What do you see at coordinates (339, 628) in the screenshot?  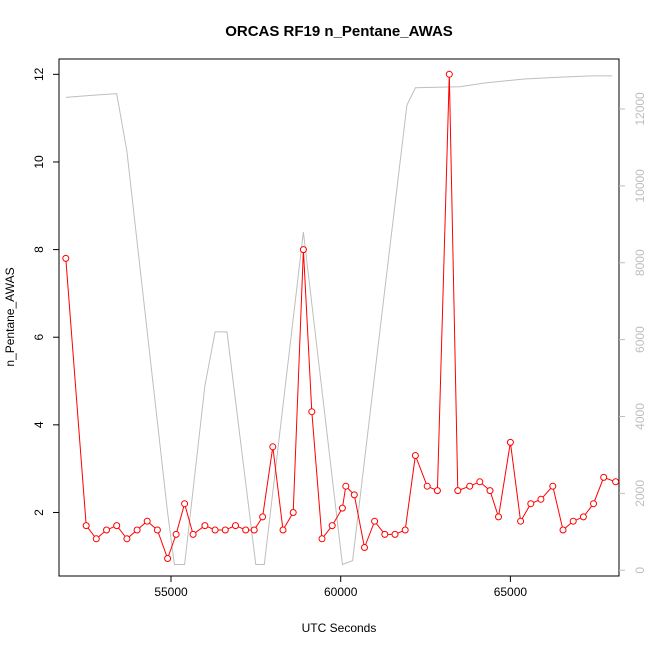 I see `x-axis-label: UTC Seconds` at bounding box center [339, 628].